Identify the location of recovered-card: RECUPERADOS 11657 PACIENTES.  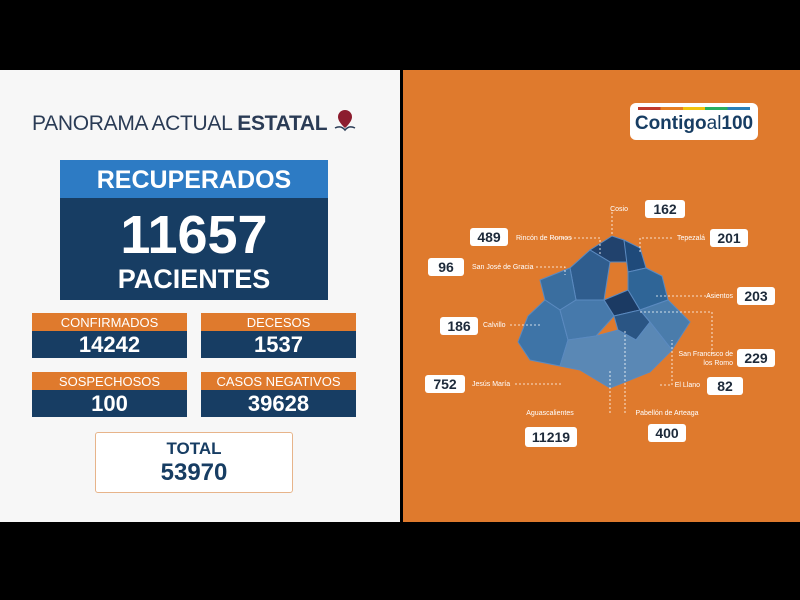
(194, 230).